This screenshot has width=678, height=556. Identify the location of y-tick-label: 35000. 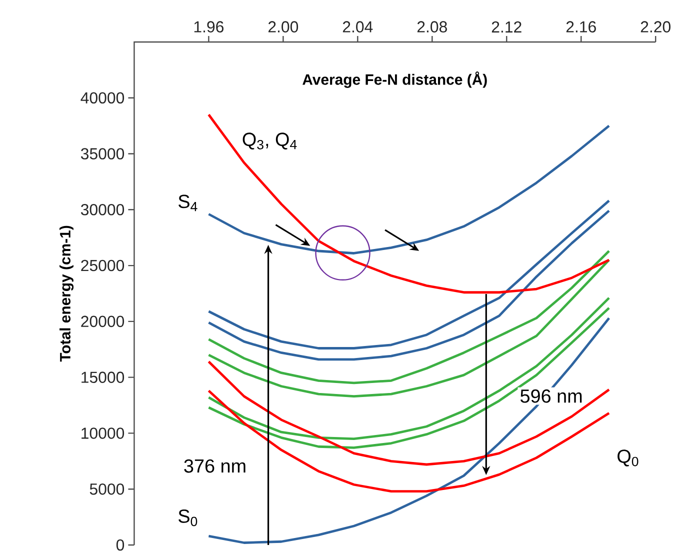
(102, 154).